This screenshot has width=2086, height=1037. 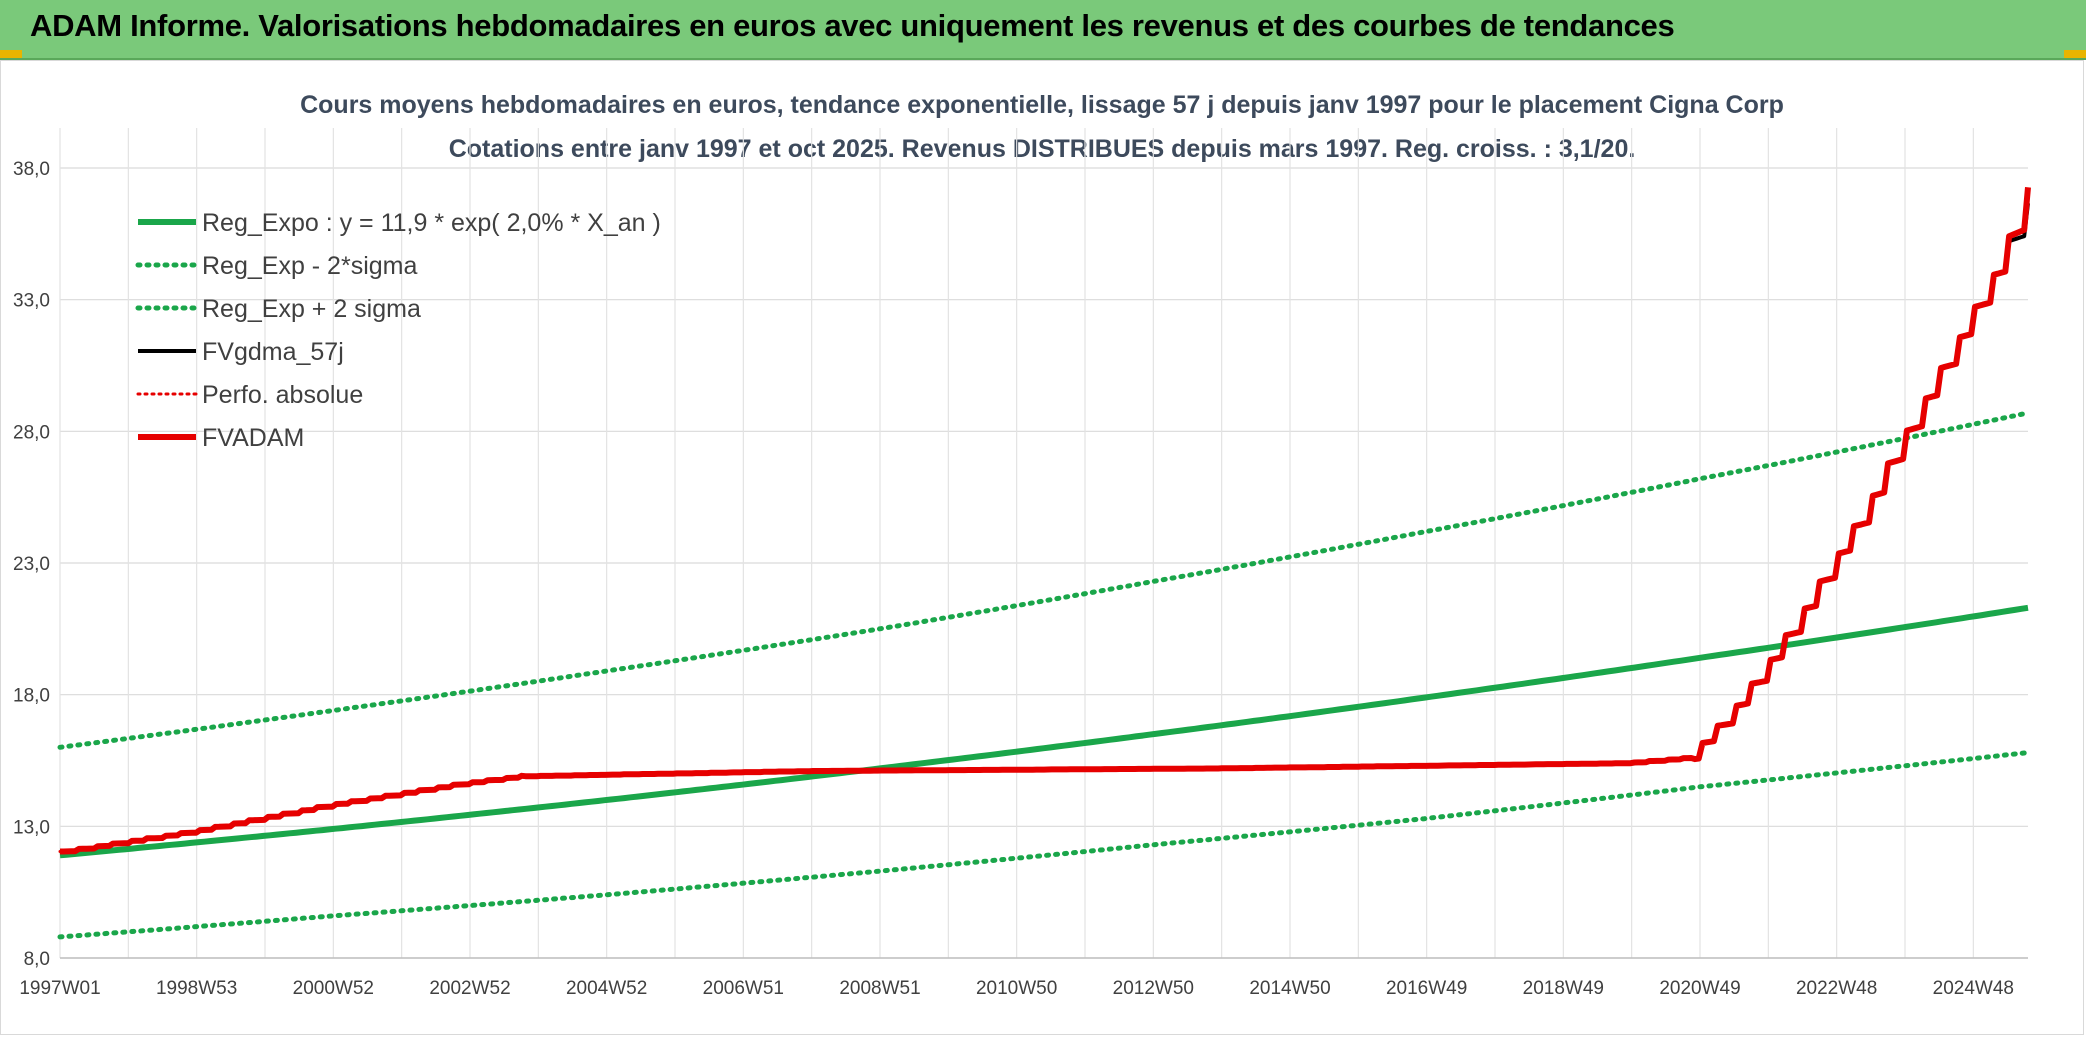 I want to click on x-tick-label: 2000W52, so click(x=333, y=988).